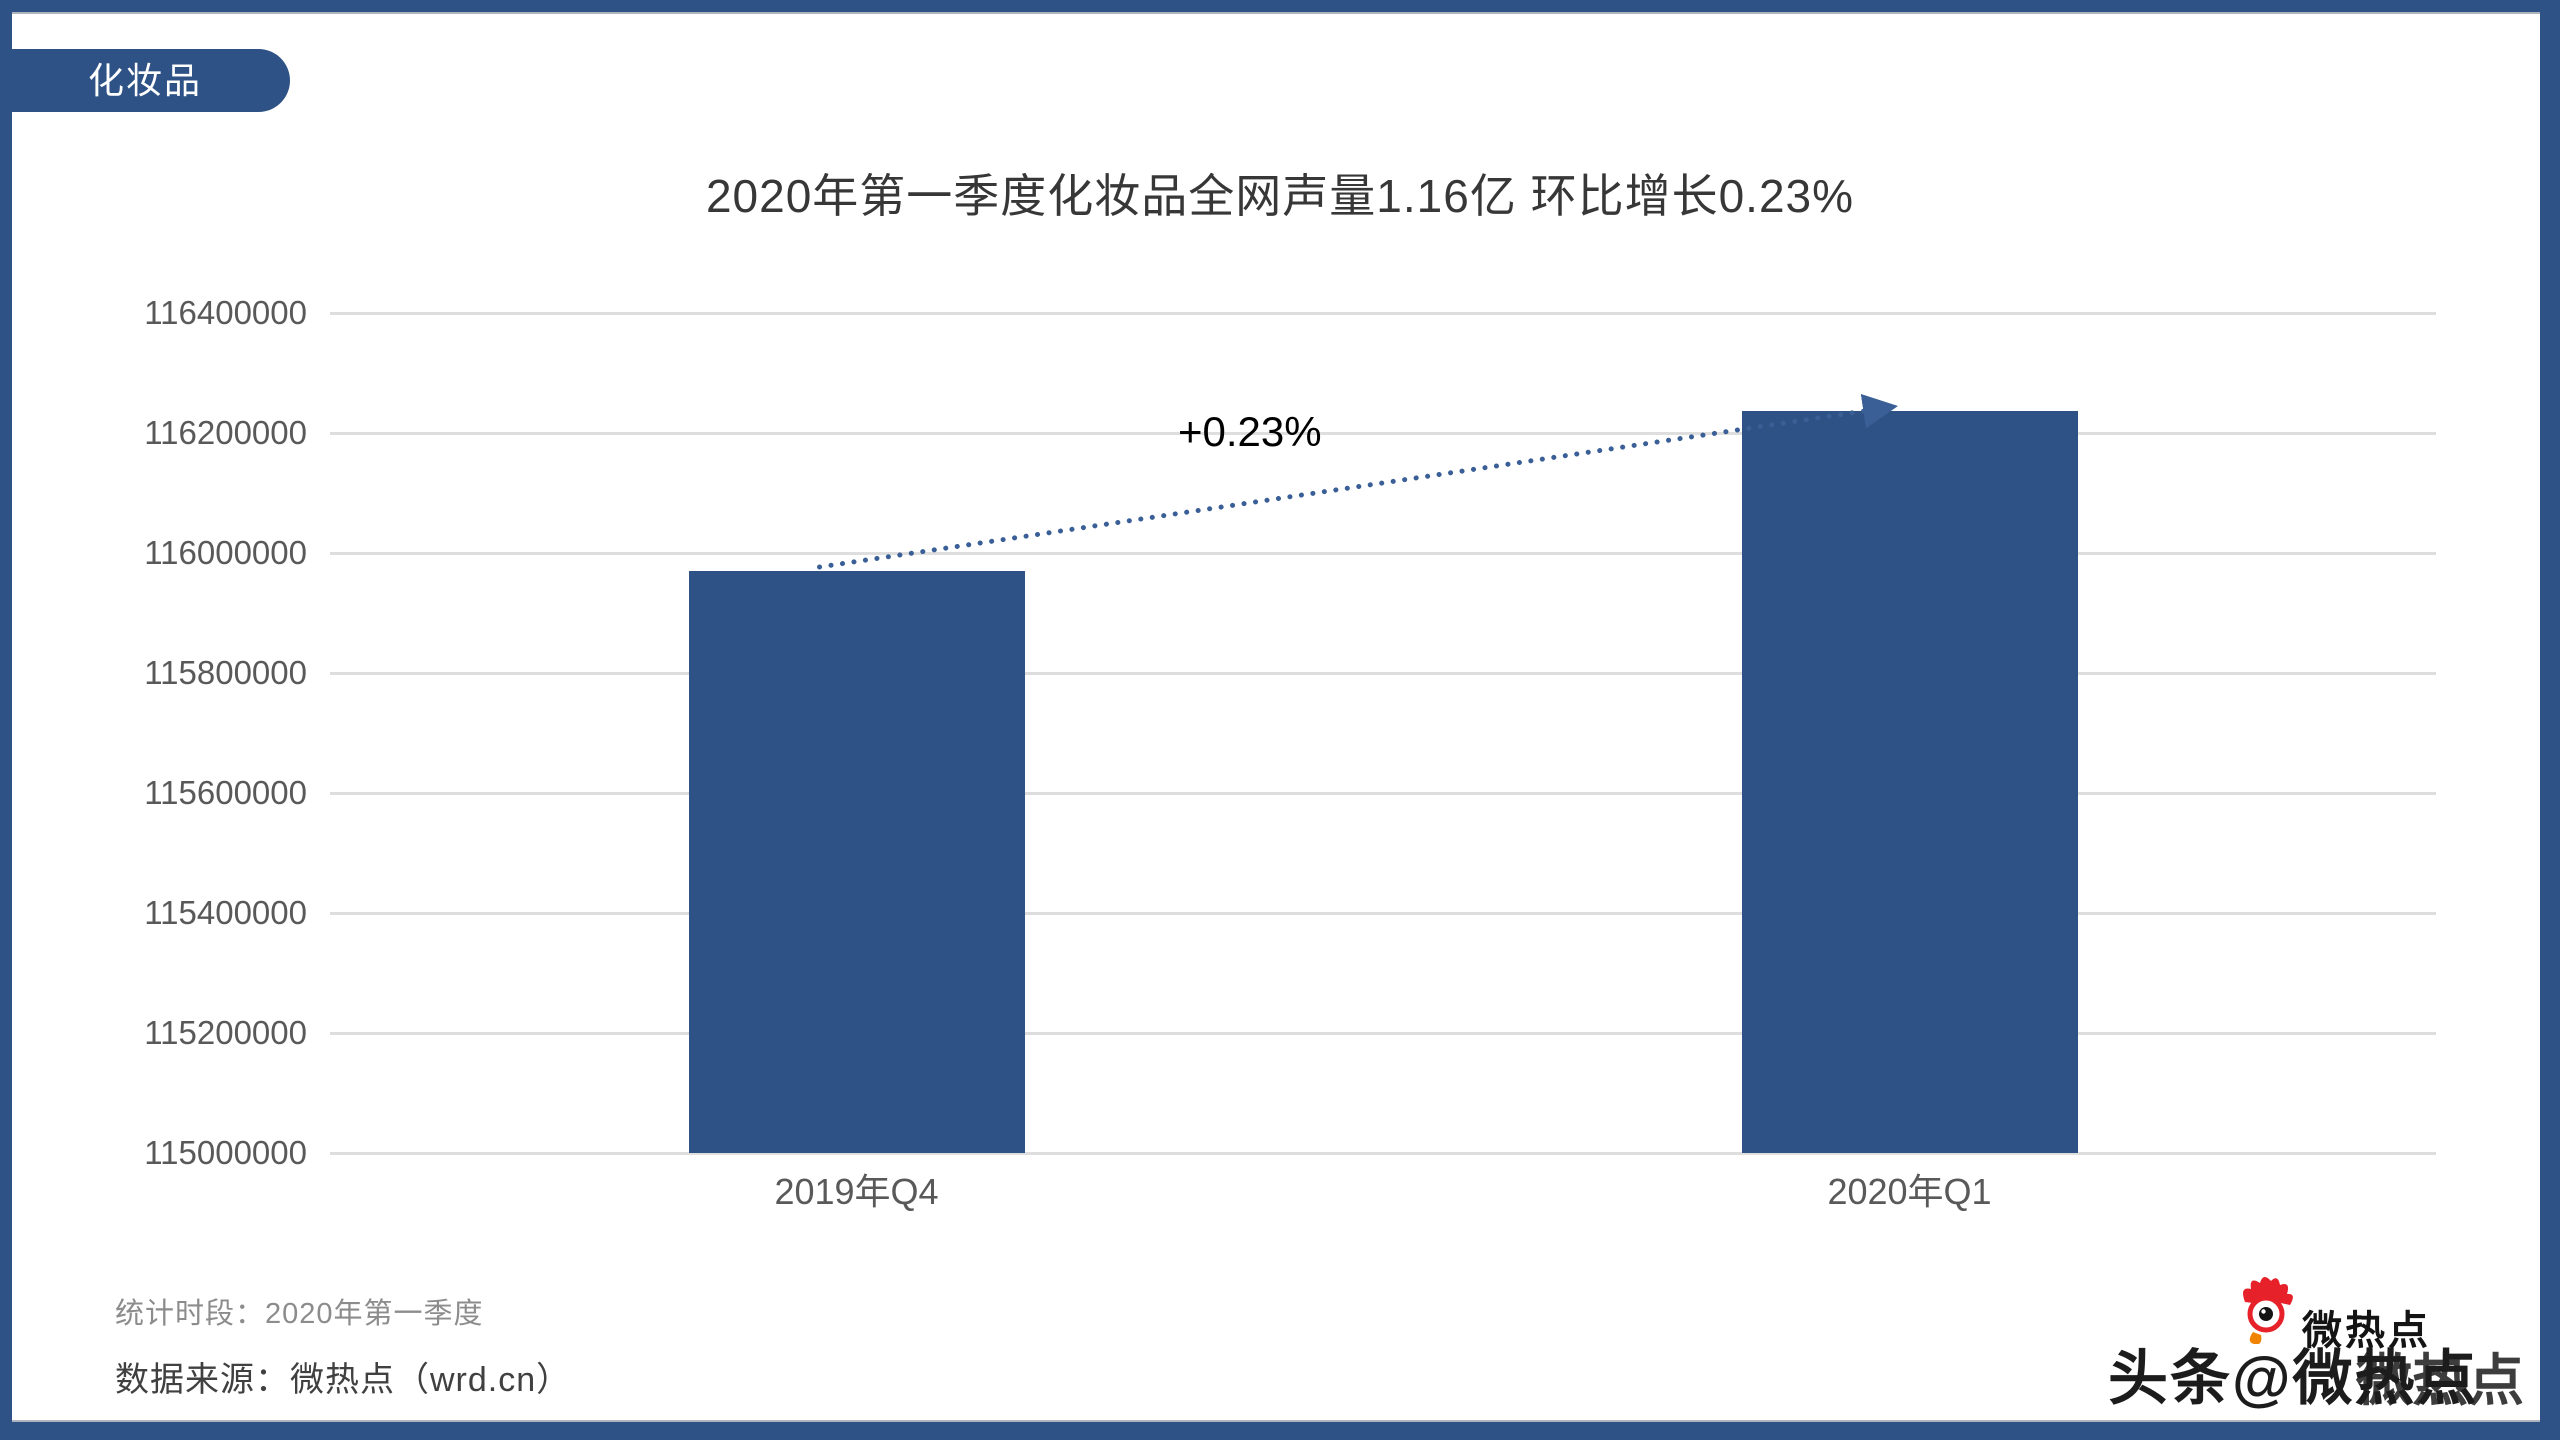 Image resolution: width=2560 pixels, height=1440 pixels. Describe the element at coordinates (343, 1380) in the screenshot. I see `data-source-label: 数据来源：微热点（wrd.cn）` at that location.